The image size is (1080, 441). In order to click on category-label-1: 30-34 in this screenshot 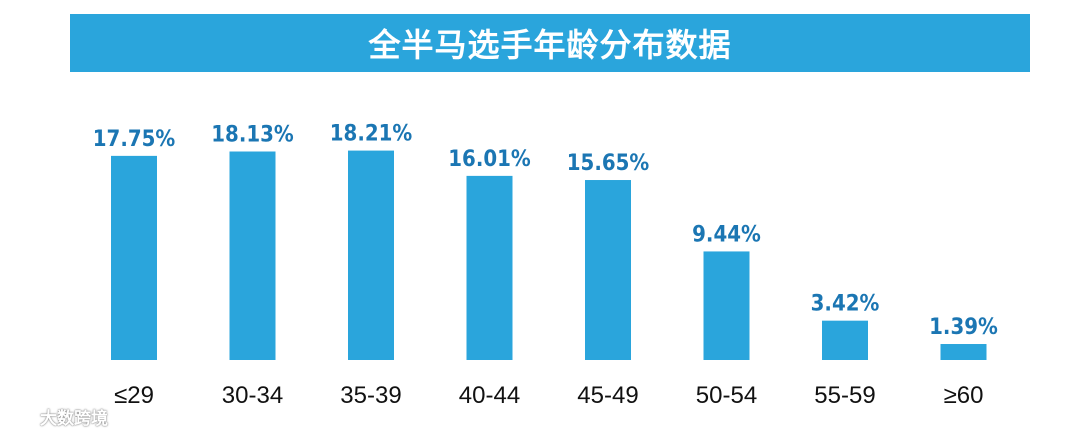, I will do `click(252, 395)`.